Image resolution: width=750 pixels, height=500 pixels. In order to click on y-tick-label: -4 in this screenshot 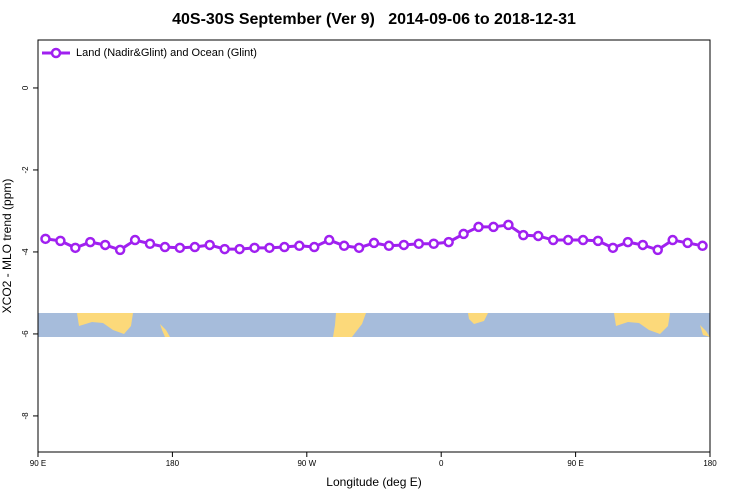, I will do `click(25, 252)`.